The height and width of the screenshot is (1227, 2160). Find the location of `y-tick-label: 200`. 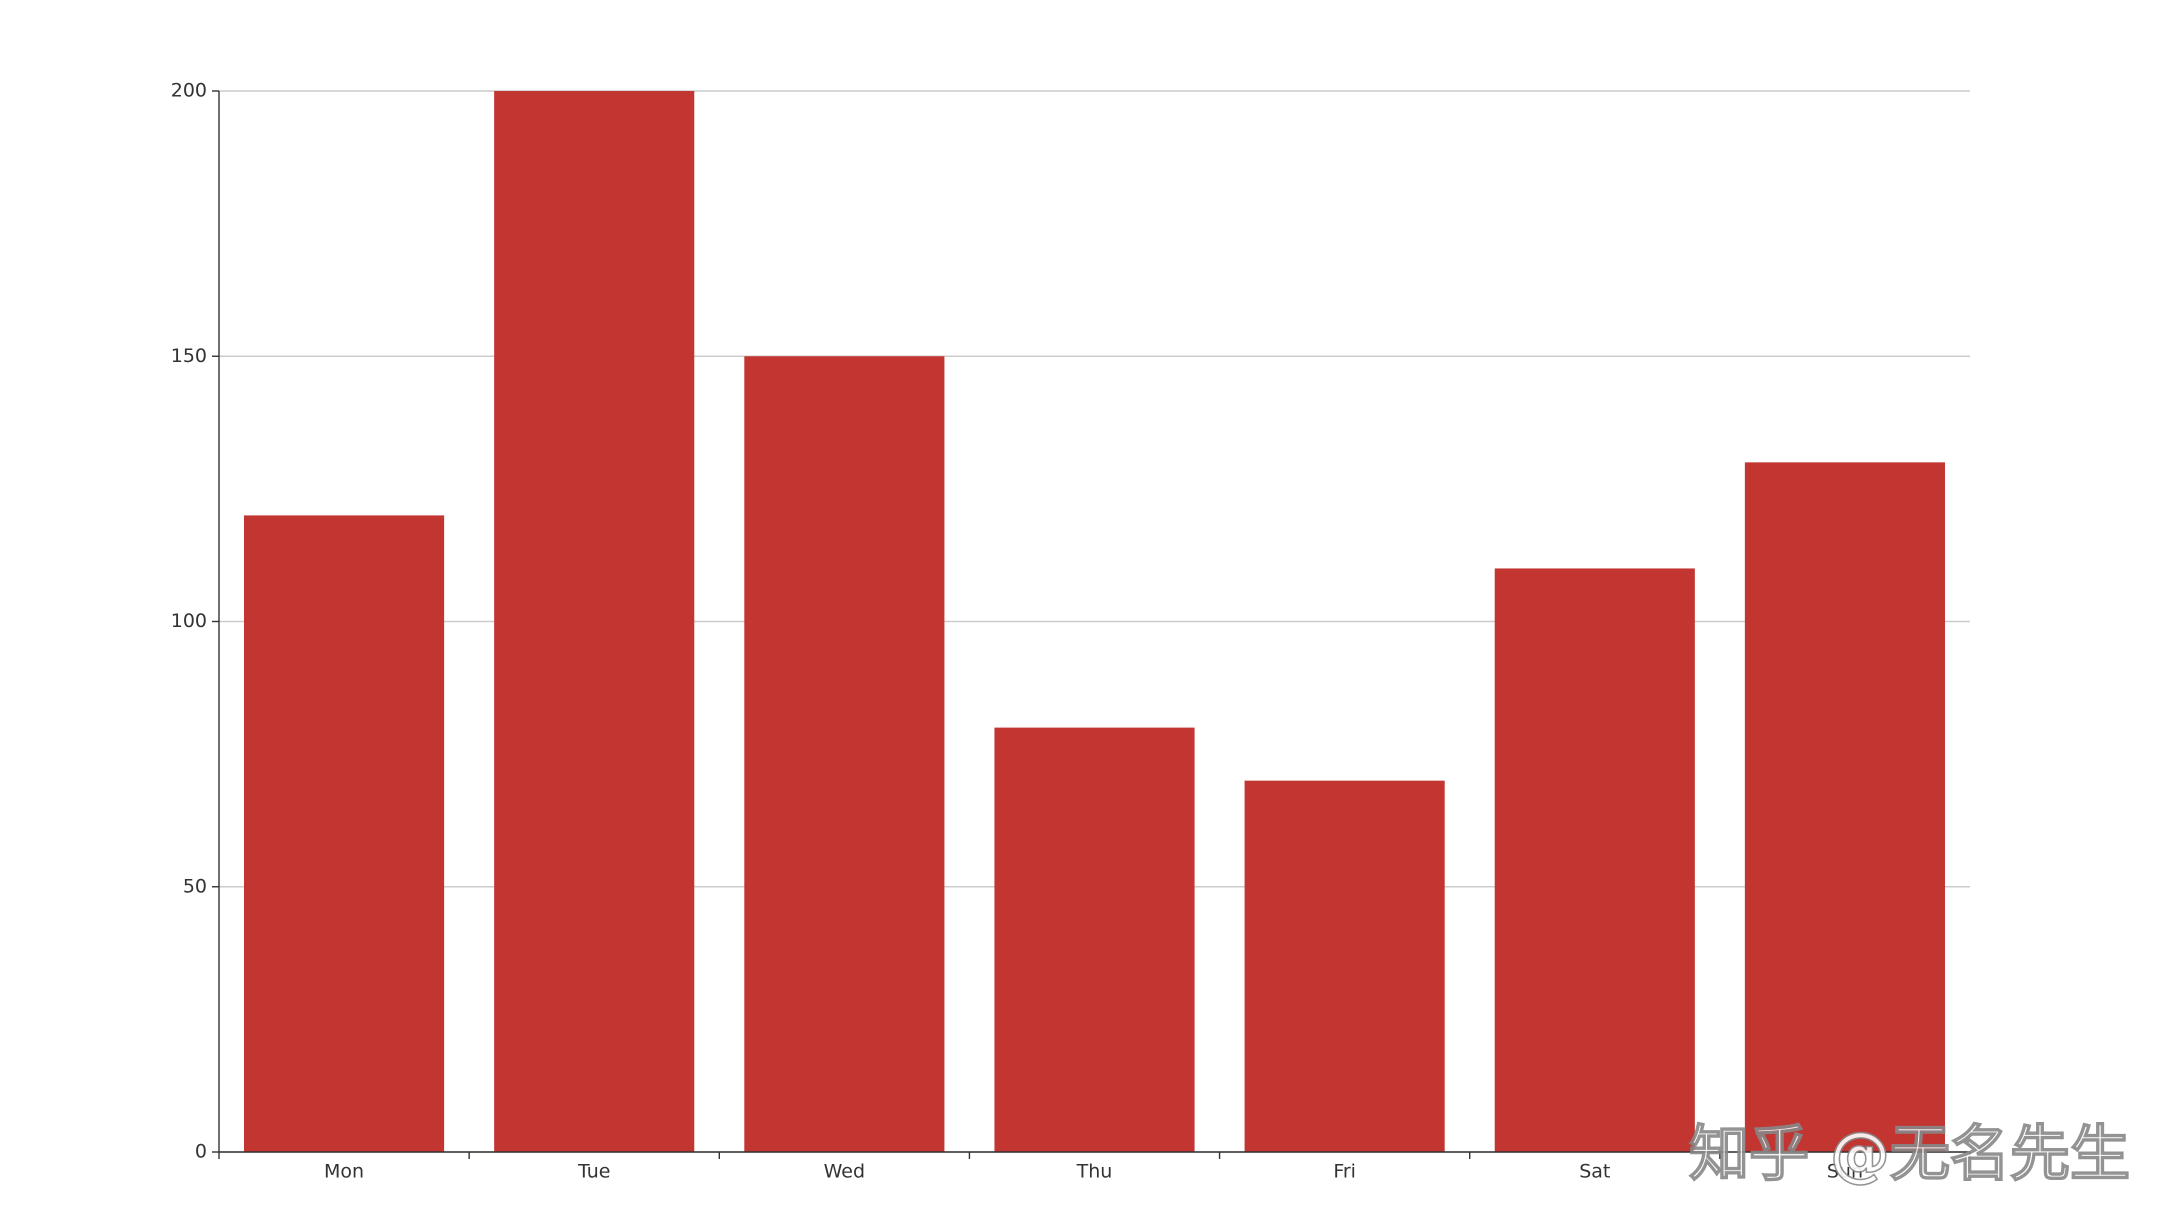

y-tick-label: 200 is located at coordinates (189, 91).